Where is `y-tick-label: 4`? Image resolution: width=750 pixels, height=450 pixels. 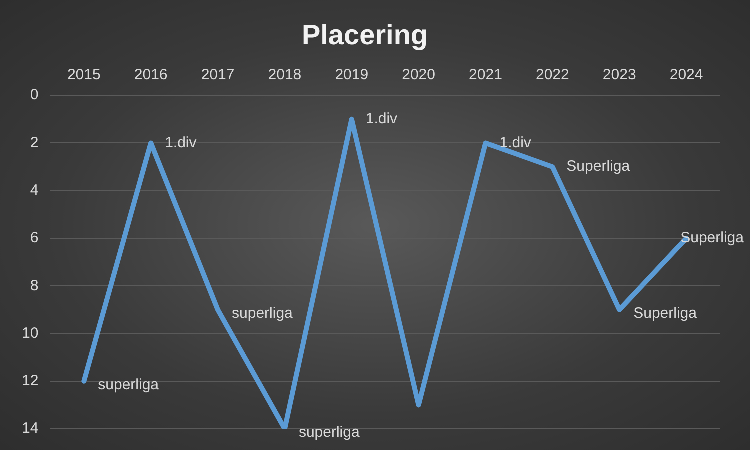
y-tick-label: 4 is located at coordinates (34, 190).